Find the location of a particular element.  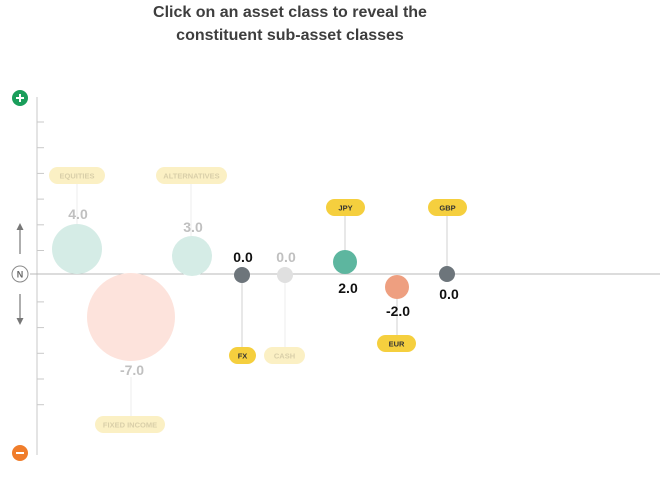

asset-alternatives: ALTERNATIVES 3.0 is located at coordinates (191, 221).